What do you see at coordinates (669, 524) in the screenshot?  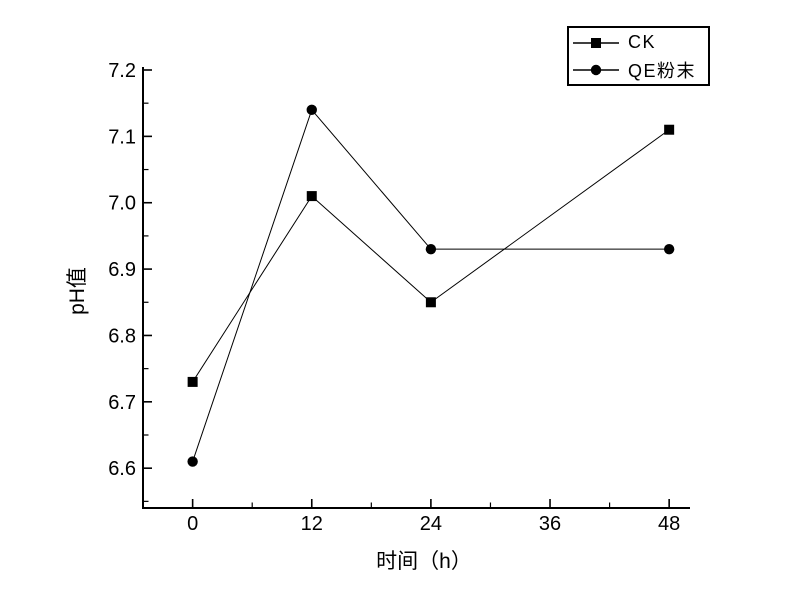 I see `x-tick-label: 48` at bounding box center [669, 524].